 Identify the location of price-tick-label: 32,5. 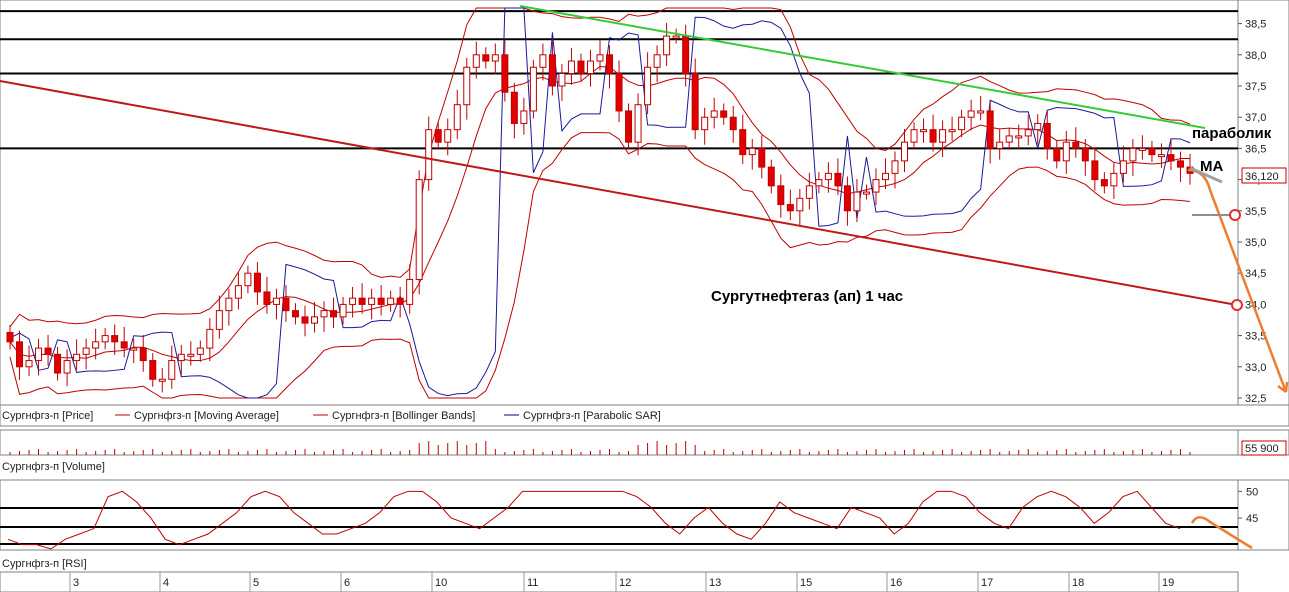
(1255, 399).